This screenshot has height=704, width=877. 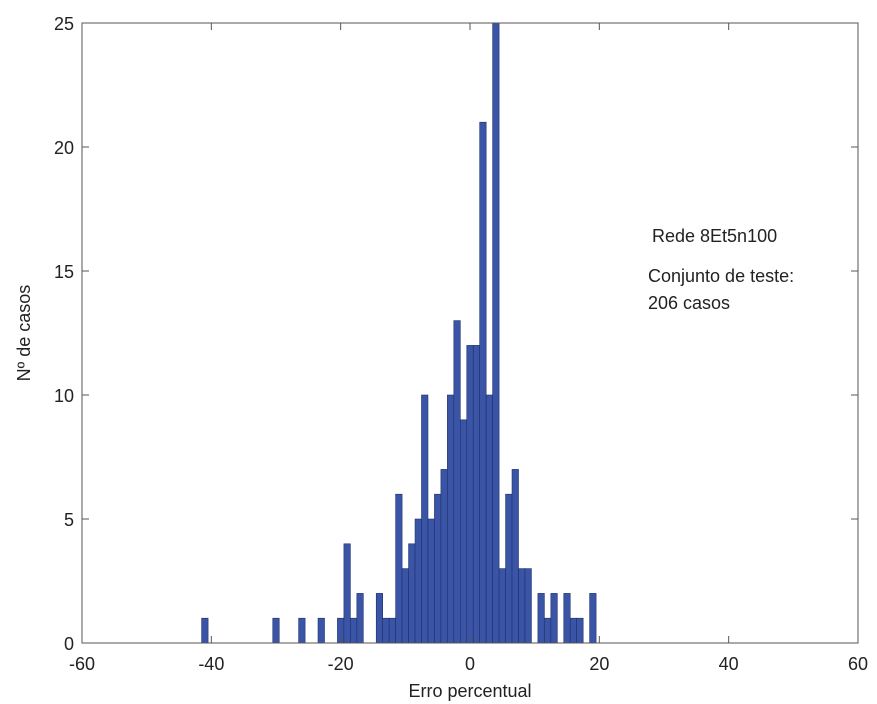 What do you see at coordinates (469, 691) in the screenshot?
I see `x-axis-label: Erro percentual` at bounding box center [469, 691].